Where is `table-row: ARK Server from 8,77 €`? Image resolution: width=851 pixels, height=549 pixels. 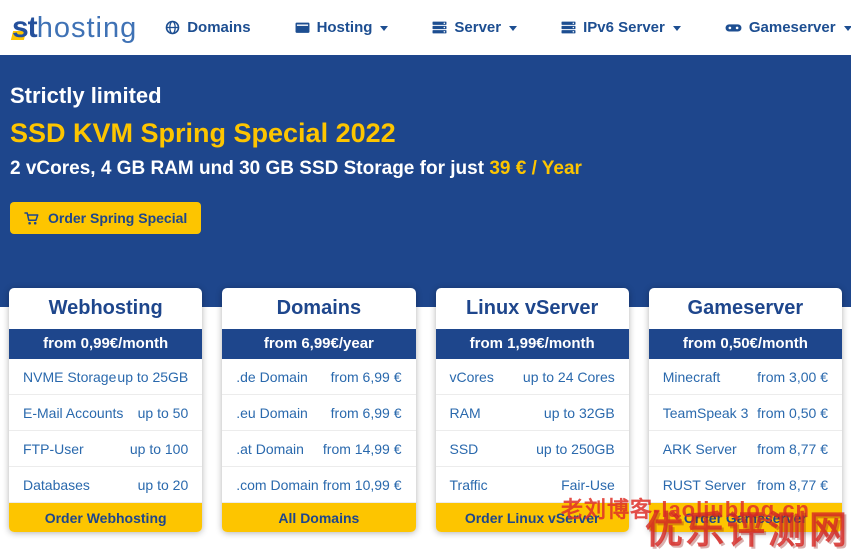 table-row: ARK Server from 8,77 € is located at coordinates (745, 449).